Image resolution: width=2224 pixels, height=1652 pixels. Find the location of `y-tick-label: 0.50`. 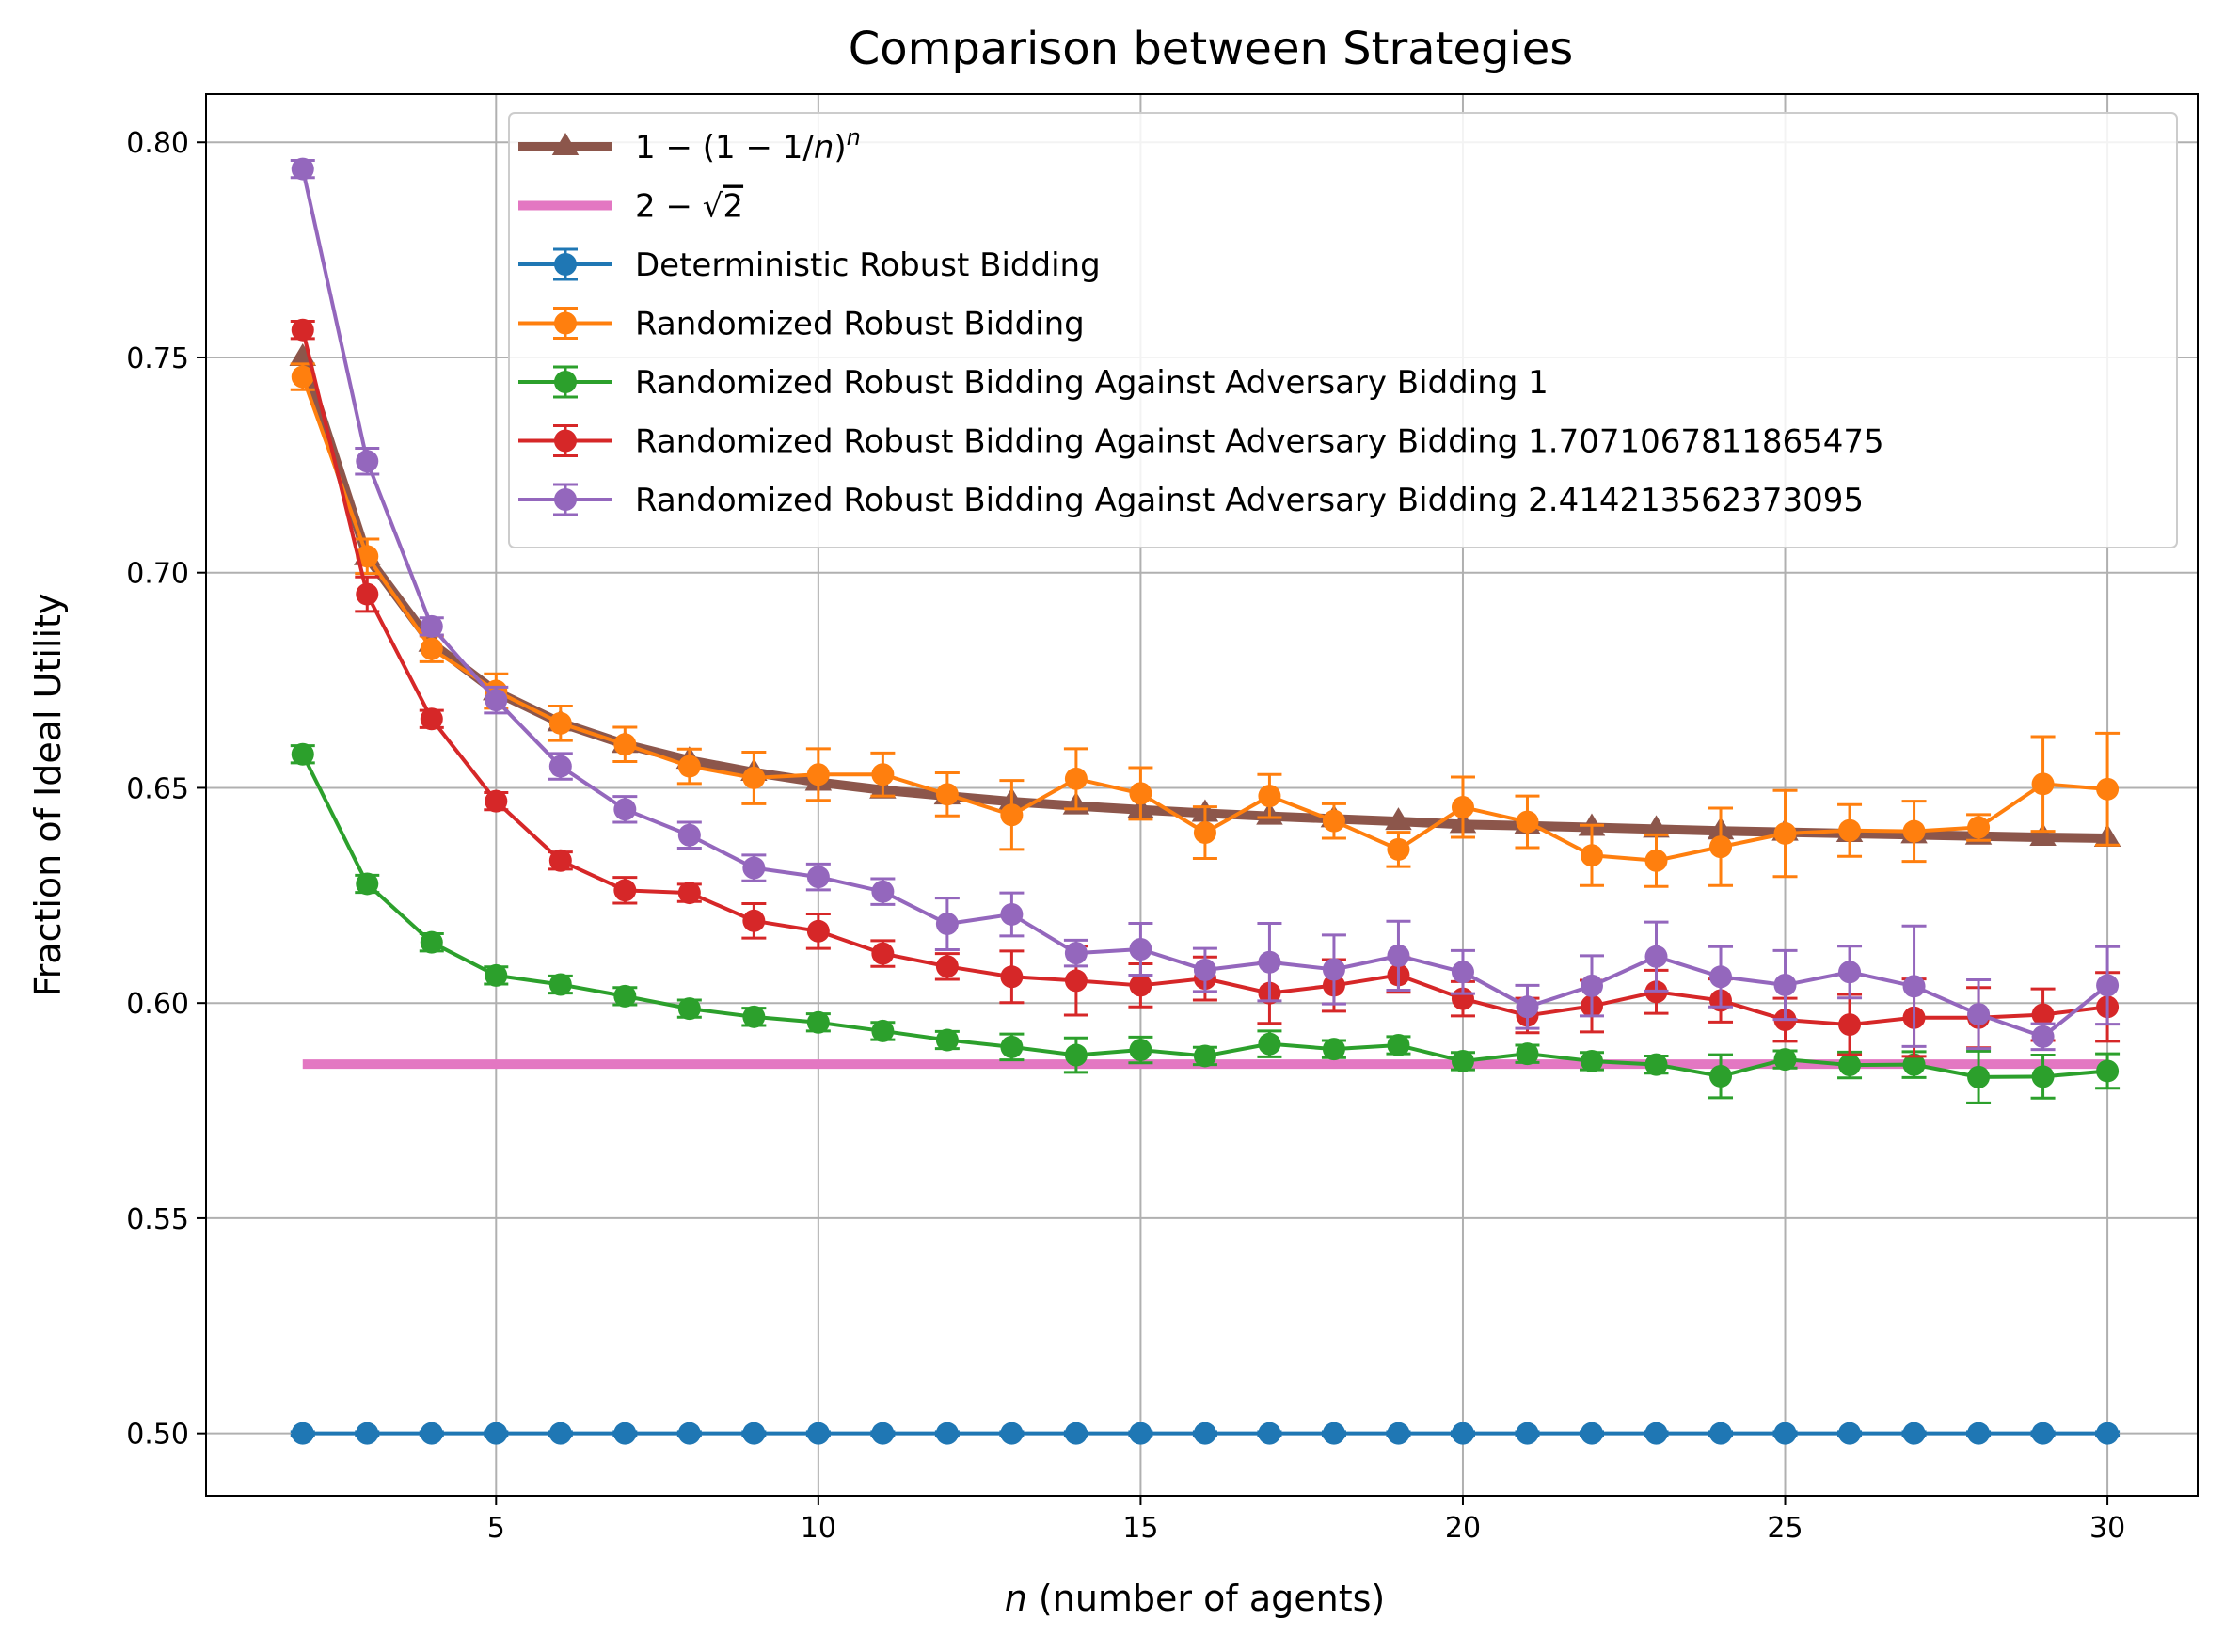

y-tick-label: 0.50 is located at coordinates (157, 1435).